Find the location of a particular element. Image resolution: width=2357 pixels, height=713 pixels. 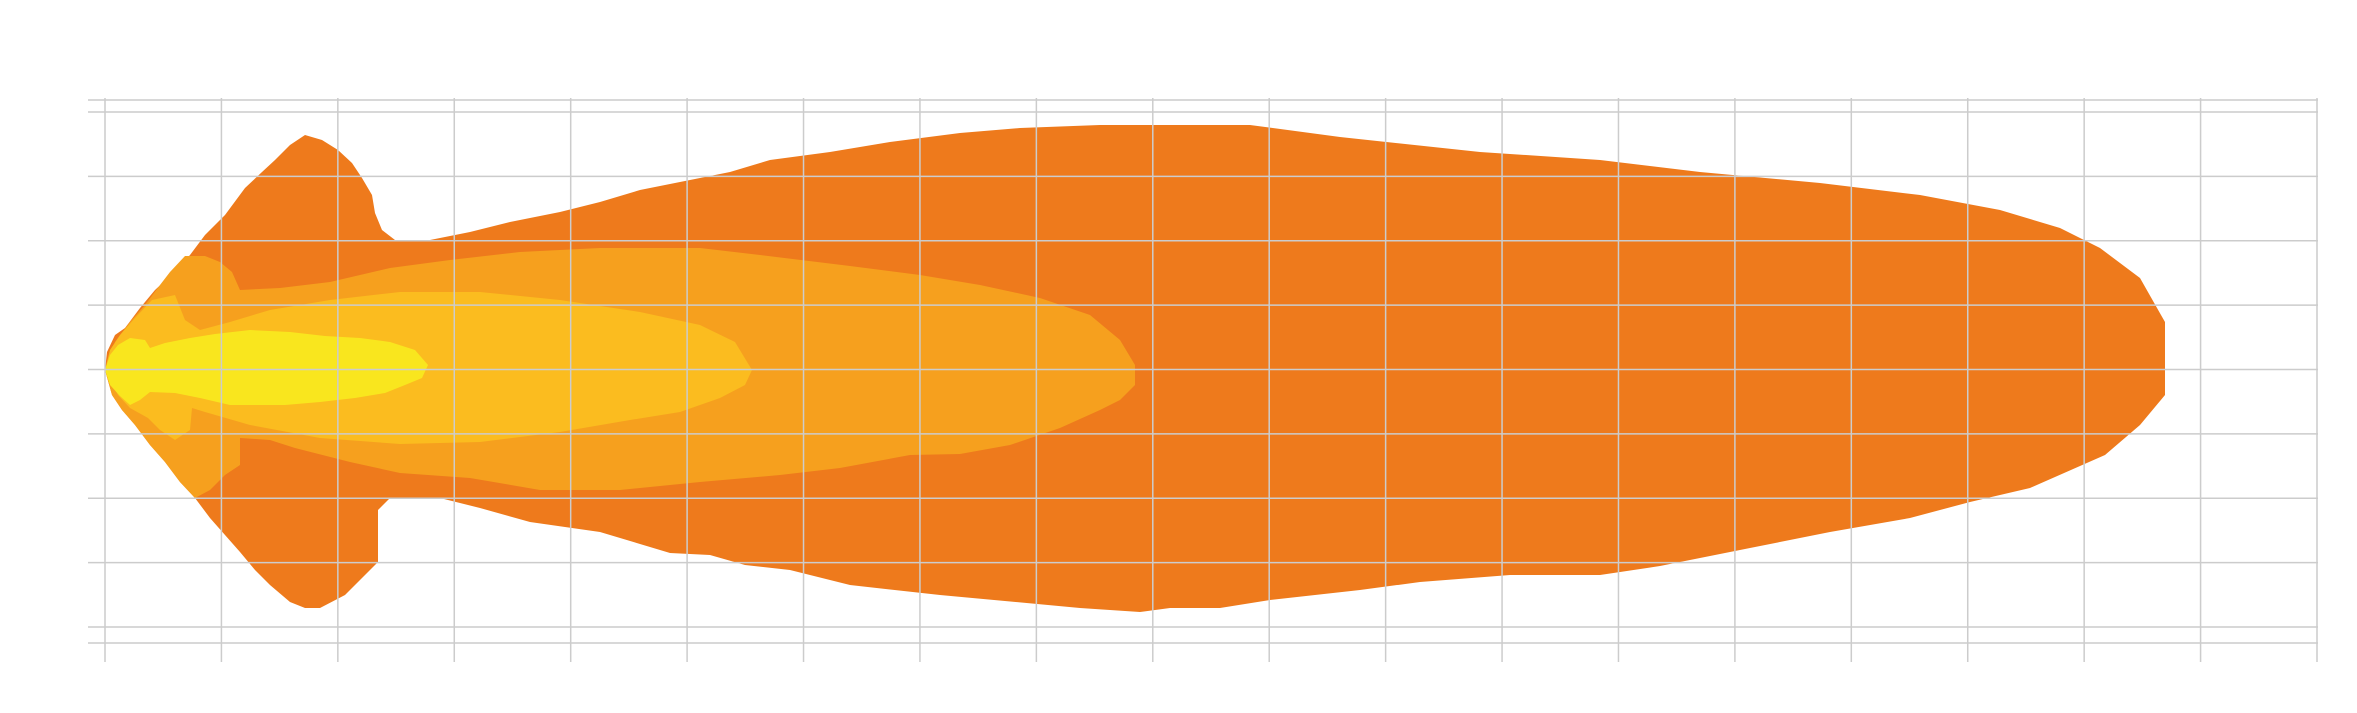

inner-beam-zone is located at coordinates (428, 368).